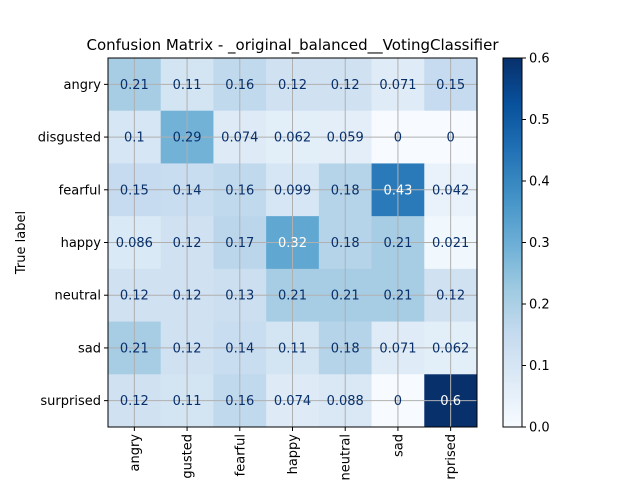 The image size is (640, 480). Describe the element at coordinates (239, 296) in the screenshot. I see `cell-value-label: 0.13` at that location.